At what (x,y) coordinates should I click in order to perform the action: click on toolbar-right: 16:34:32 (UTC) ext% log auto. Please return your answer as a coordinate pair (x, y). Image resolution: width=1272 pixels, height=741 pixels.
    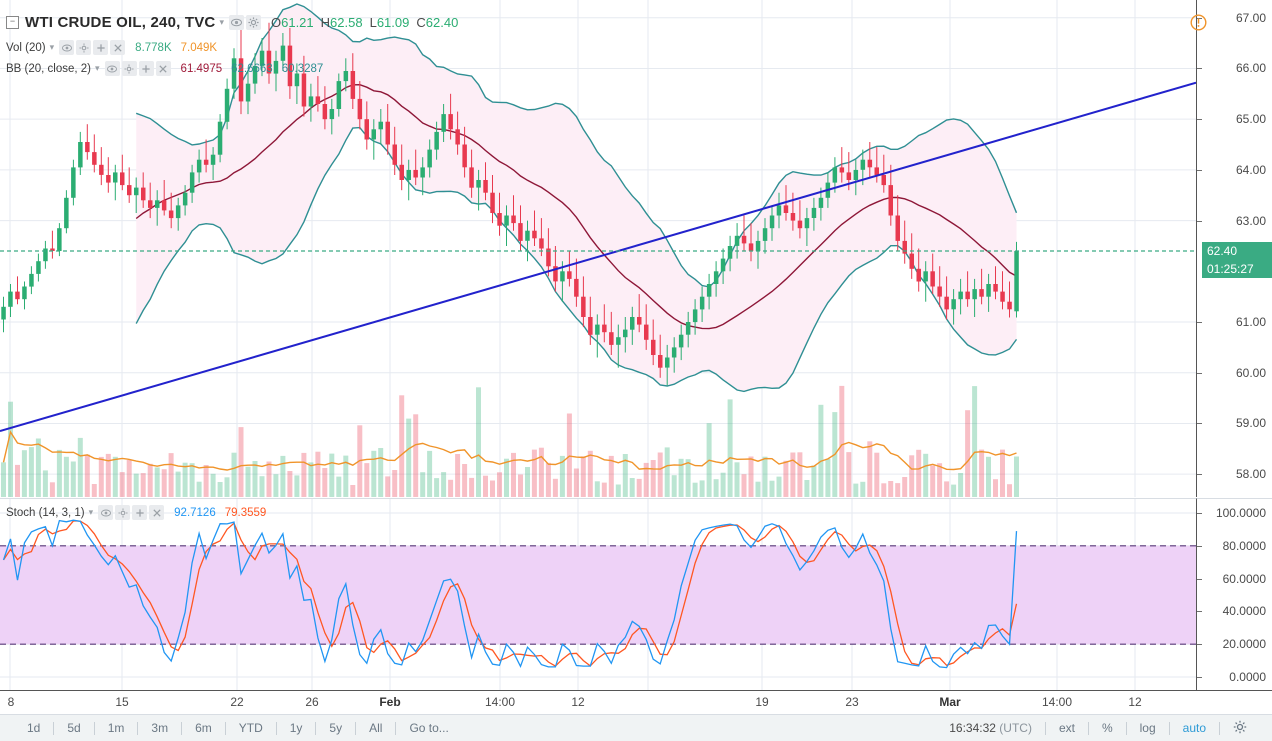
    Looking at the image, I should click on (1104, 728).